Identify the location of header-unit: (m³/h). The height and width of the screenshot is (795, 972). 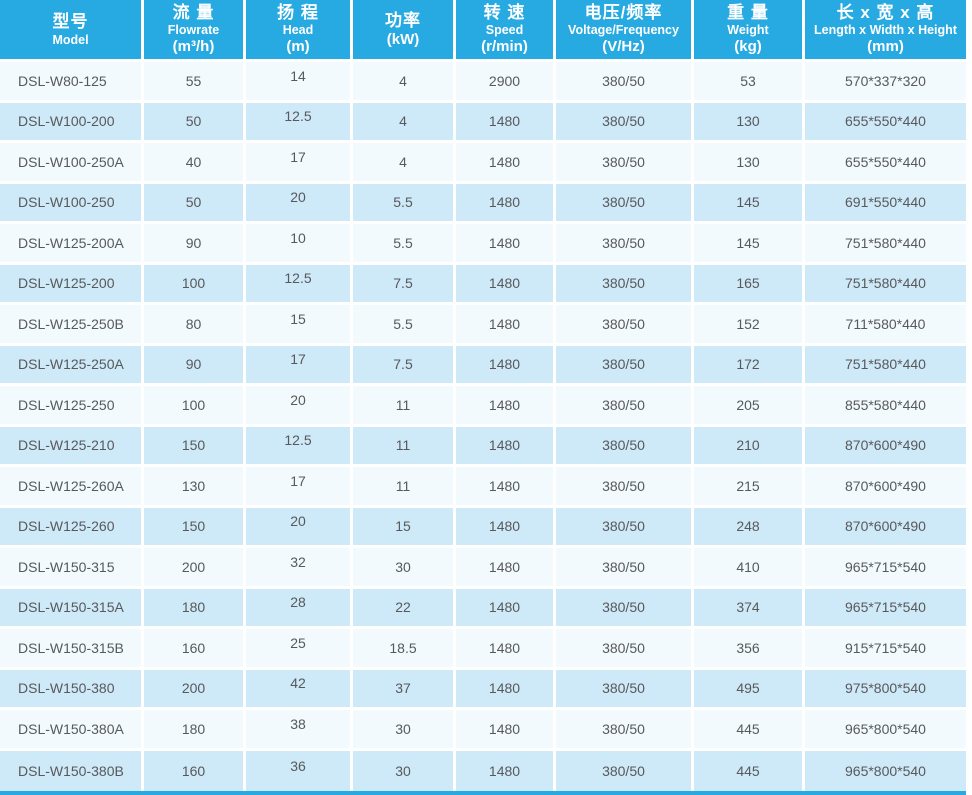
(193, 47).